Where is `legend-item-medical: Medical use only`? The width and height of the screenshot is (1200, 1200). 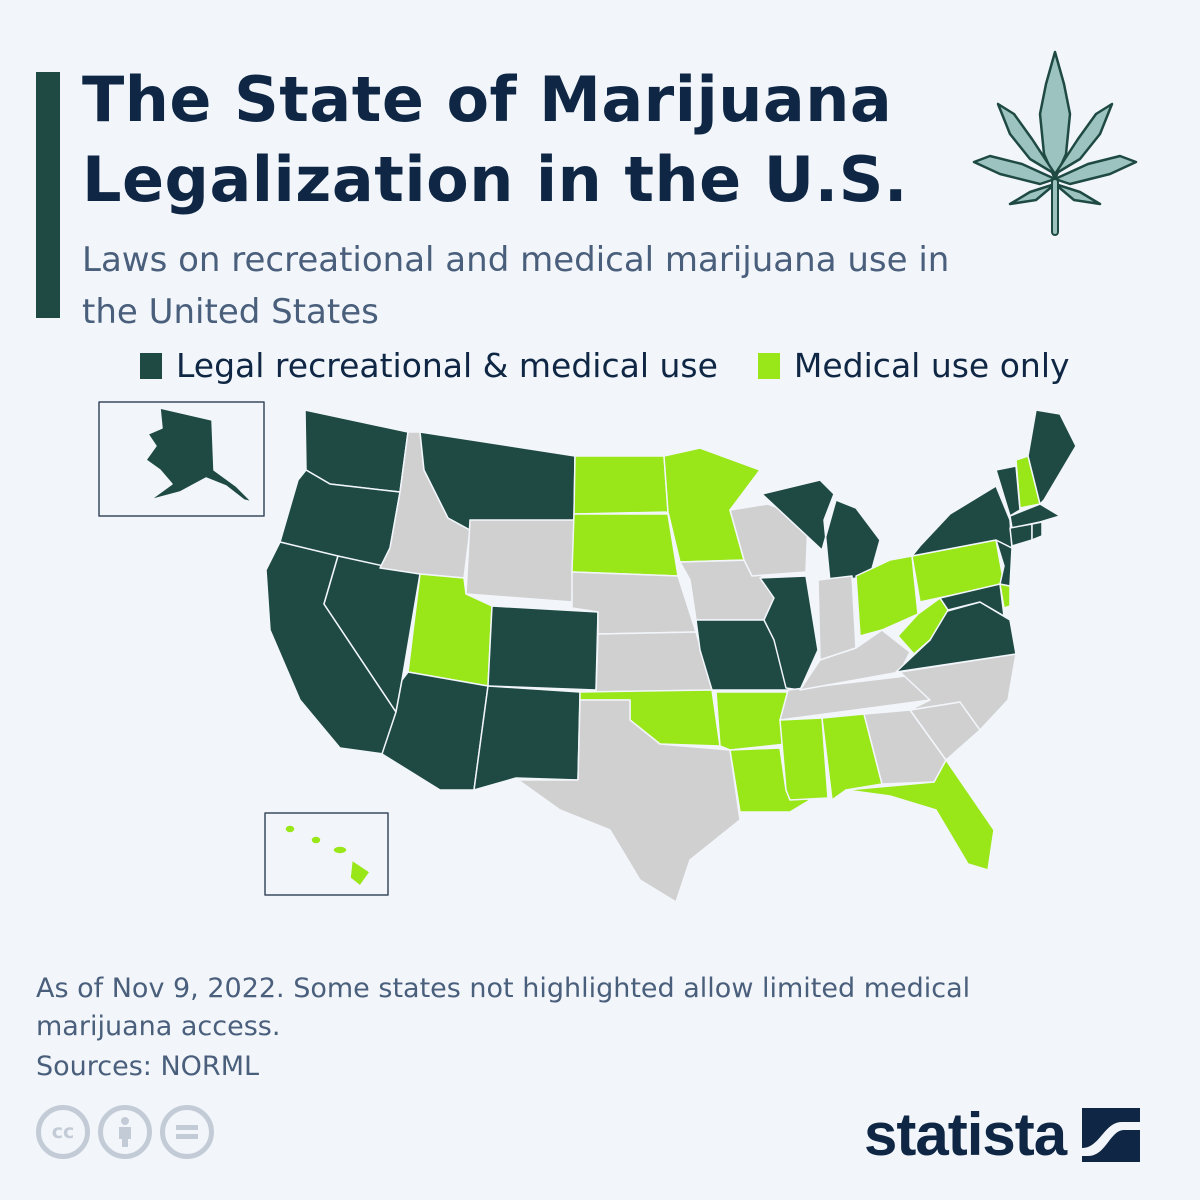
legend-item-medical: Medical use only is located at coordinates (913, 365).